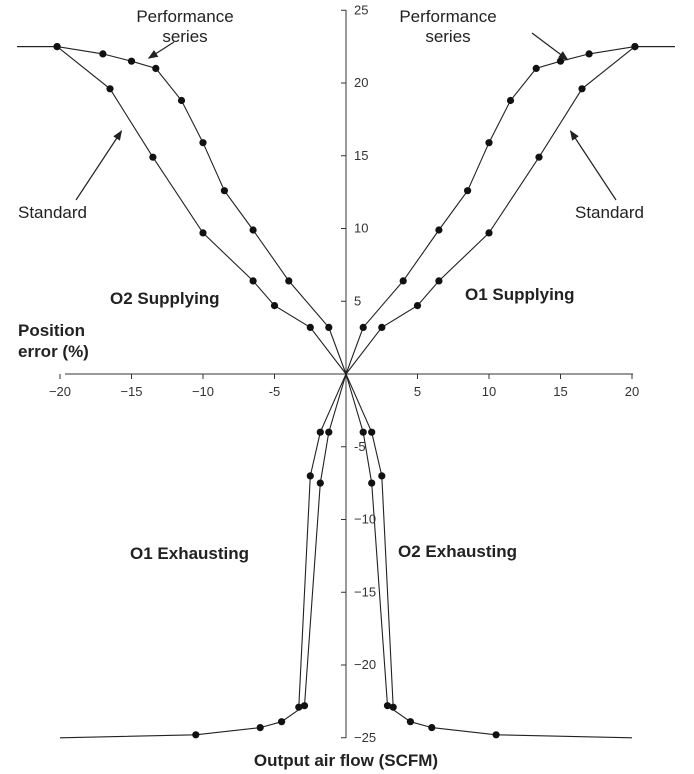 The height and width of the screenshot is (774, 694). I want to click on x-tick-label: 5, so click(417, 391).